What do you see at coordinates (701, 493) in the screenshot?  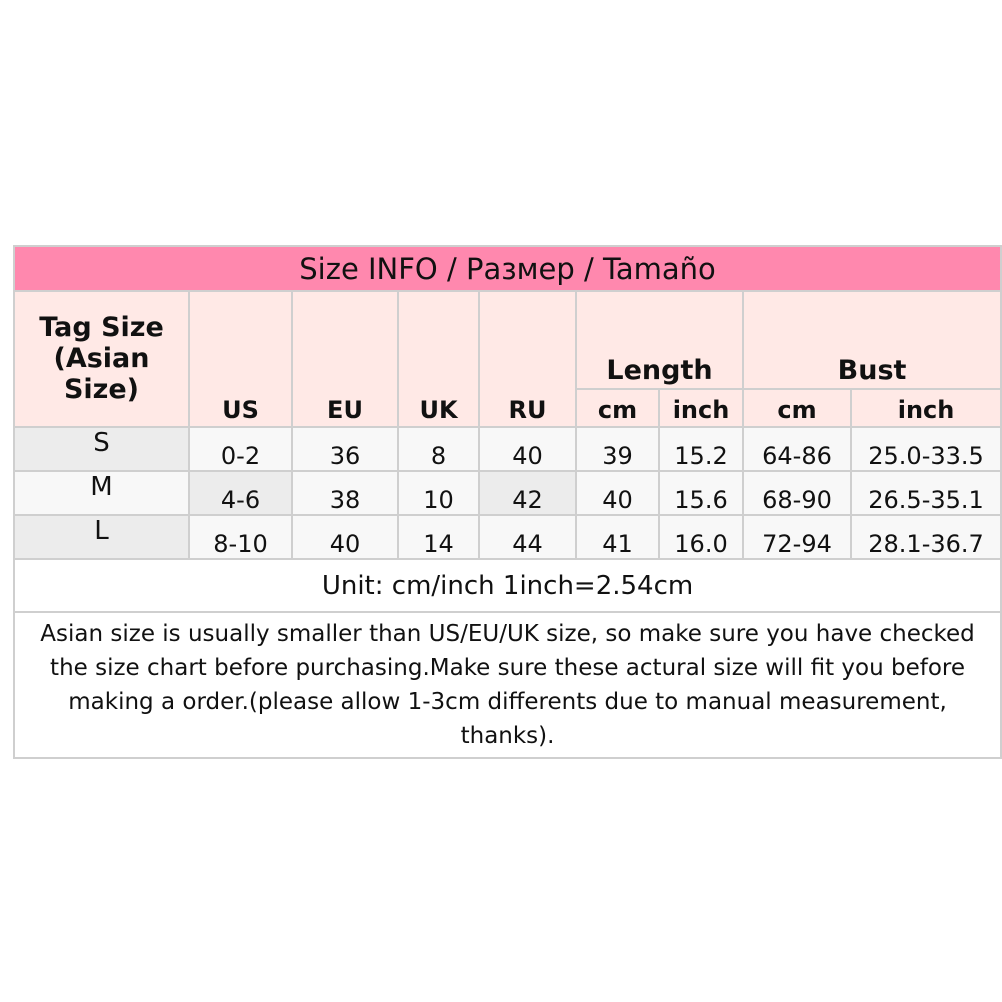 I see `cell-len-inch: 15.6` at bounding box center [701, 493].